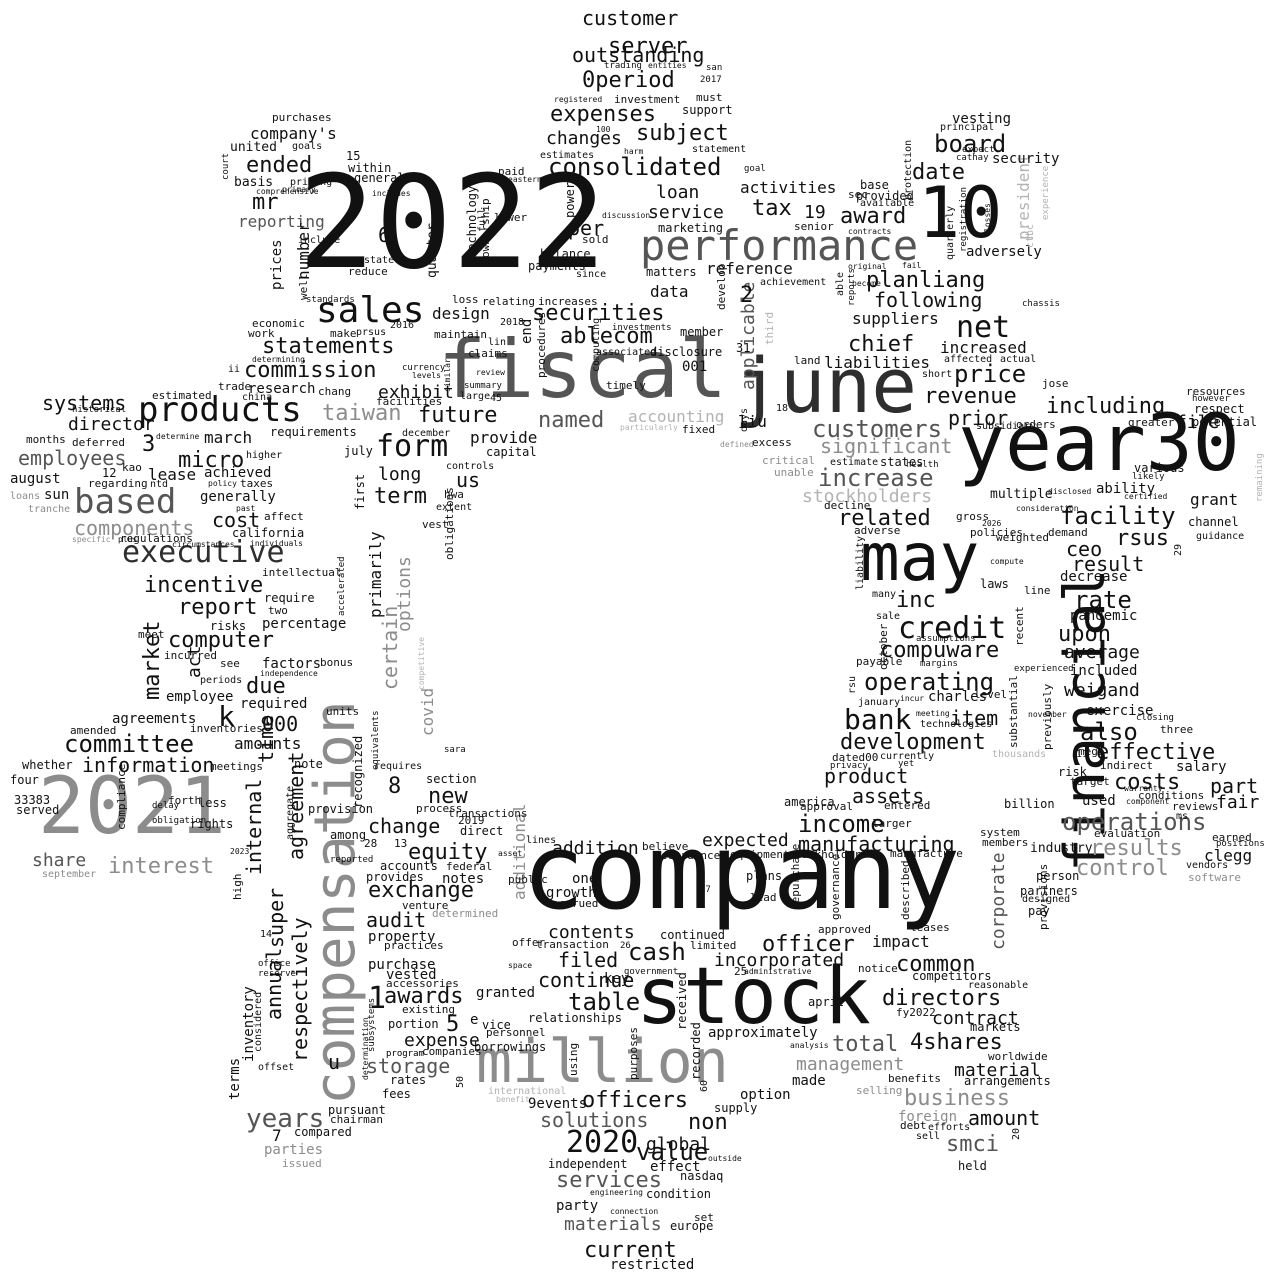 The width and height of the screenshot is (1280, 1276). I want to click on word-10: 10, so click(960, 213).